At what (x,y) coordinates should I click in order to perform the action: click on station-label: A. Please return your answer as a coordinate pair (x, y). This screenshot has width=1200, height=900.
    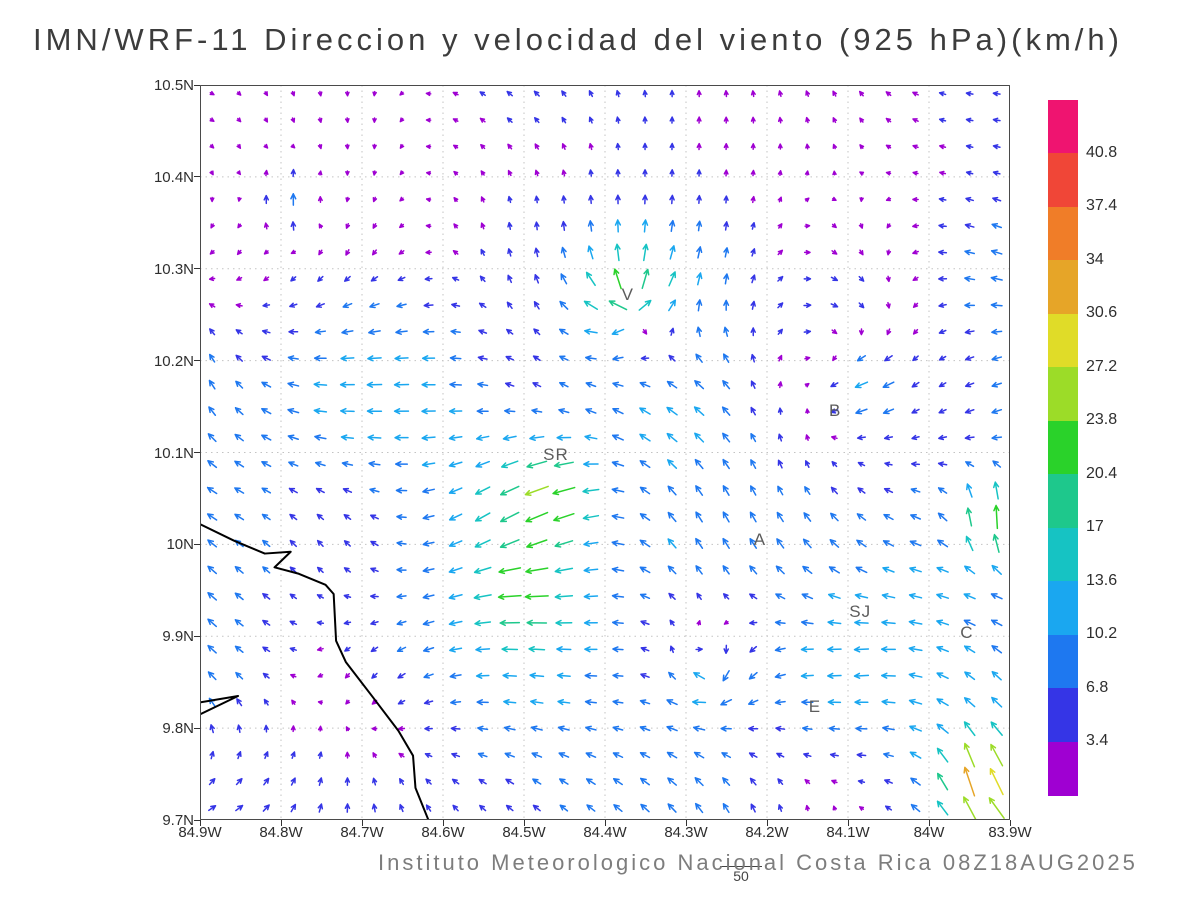
    Looking at the image, I should click on (760, 539).